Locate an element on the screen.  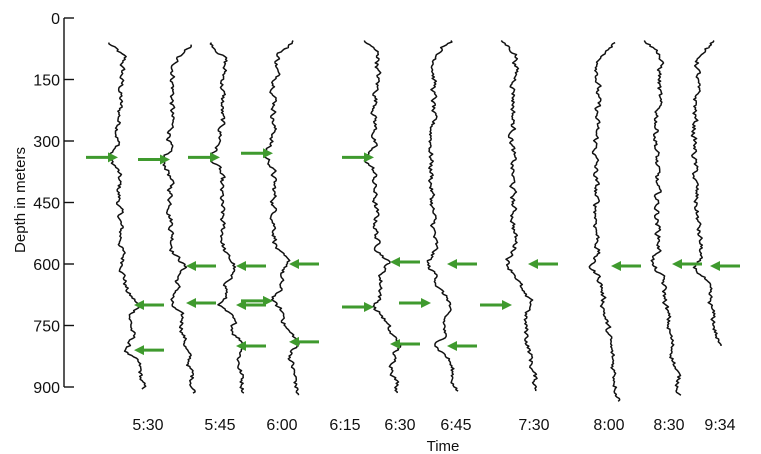
y-tick-label: 450 is located at coordinates (46, 204).